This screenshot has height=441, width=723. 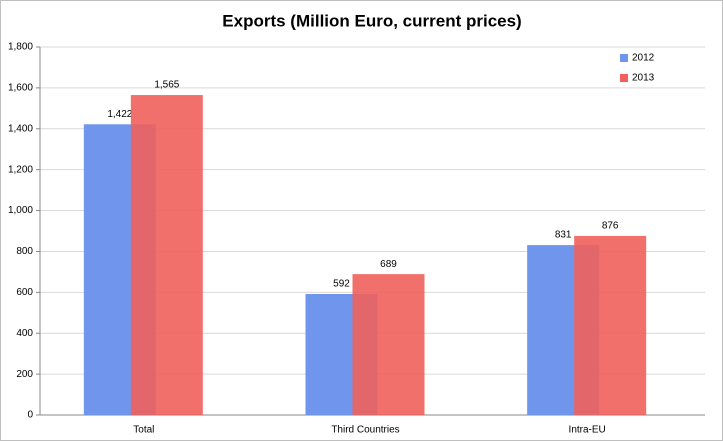 What do you see at coordinates (587, 430) in the screenshot?
I see `x-tick-label: Intra-EU` at bounding box center [587, 430].